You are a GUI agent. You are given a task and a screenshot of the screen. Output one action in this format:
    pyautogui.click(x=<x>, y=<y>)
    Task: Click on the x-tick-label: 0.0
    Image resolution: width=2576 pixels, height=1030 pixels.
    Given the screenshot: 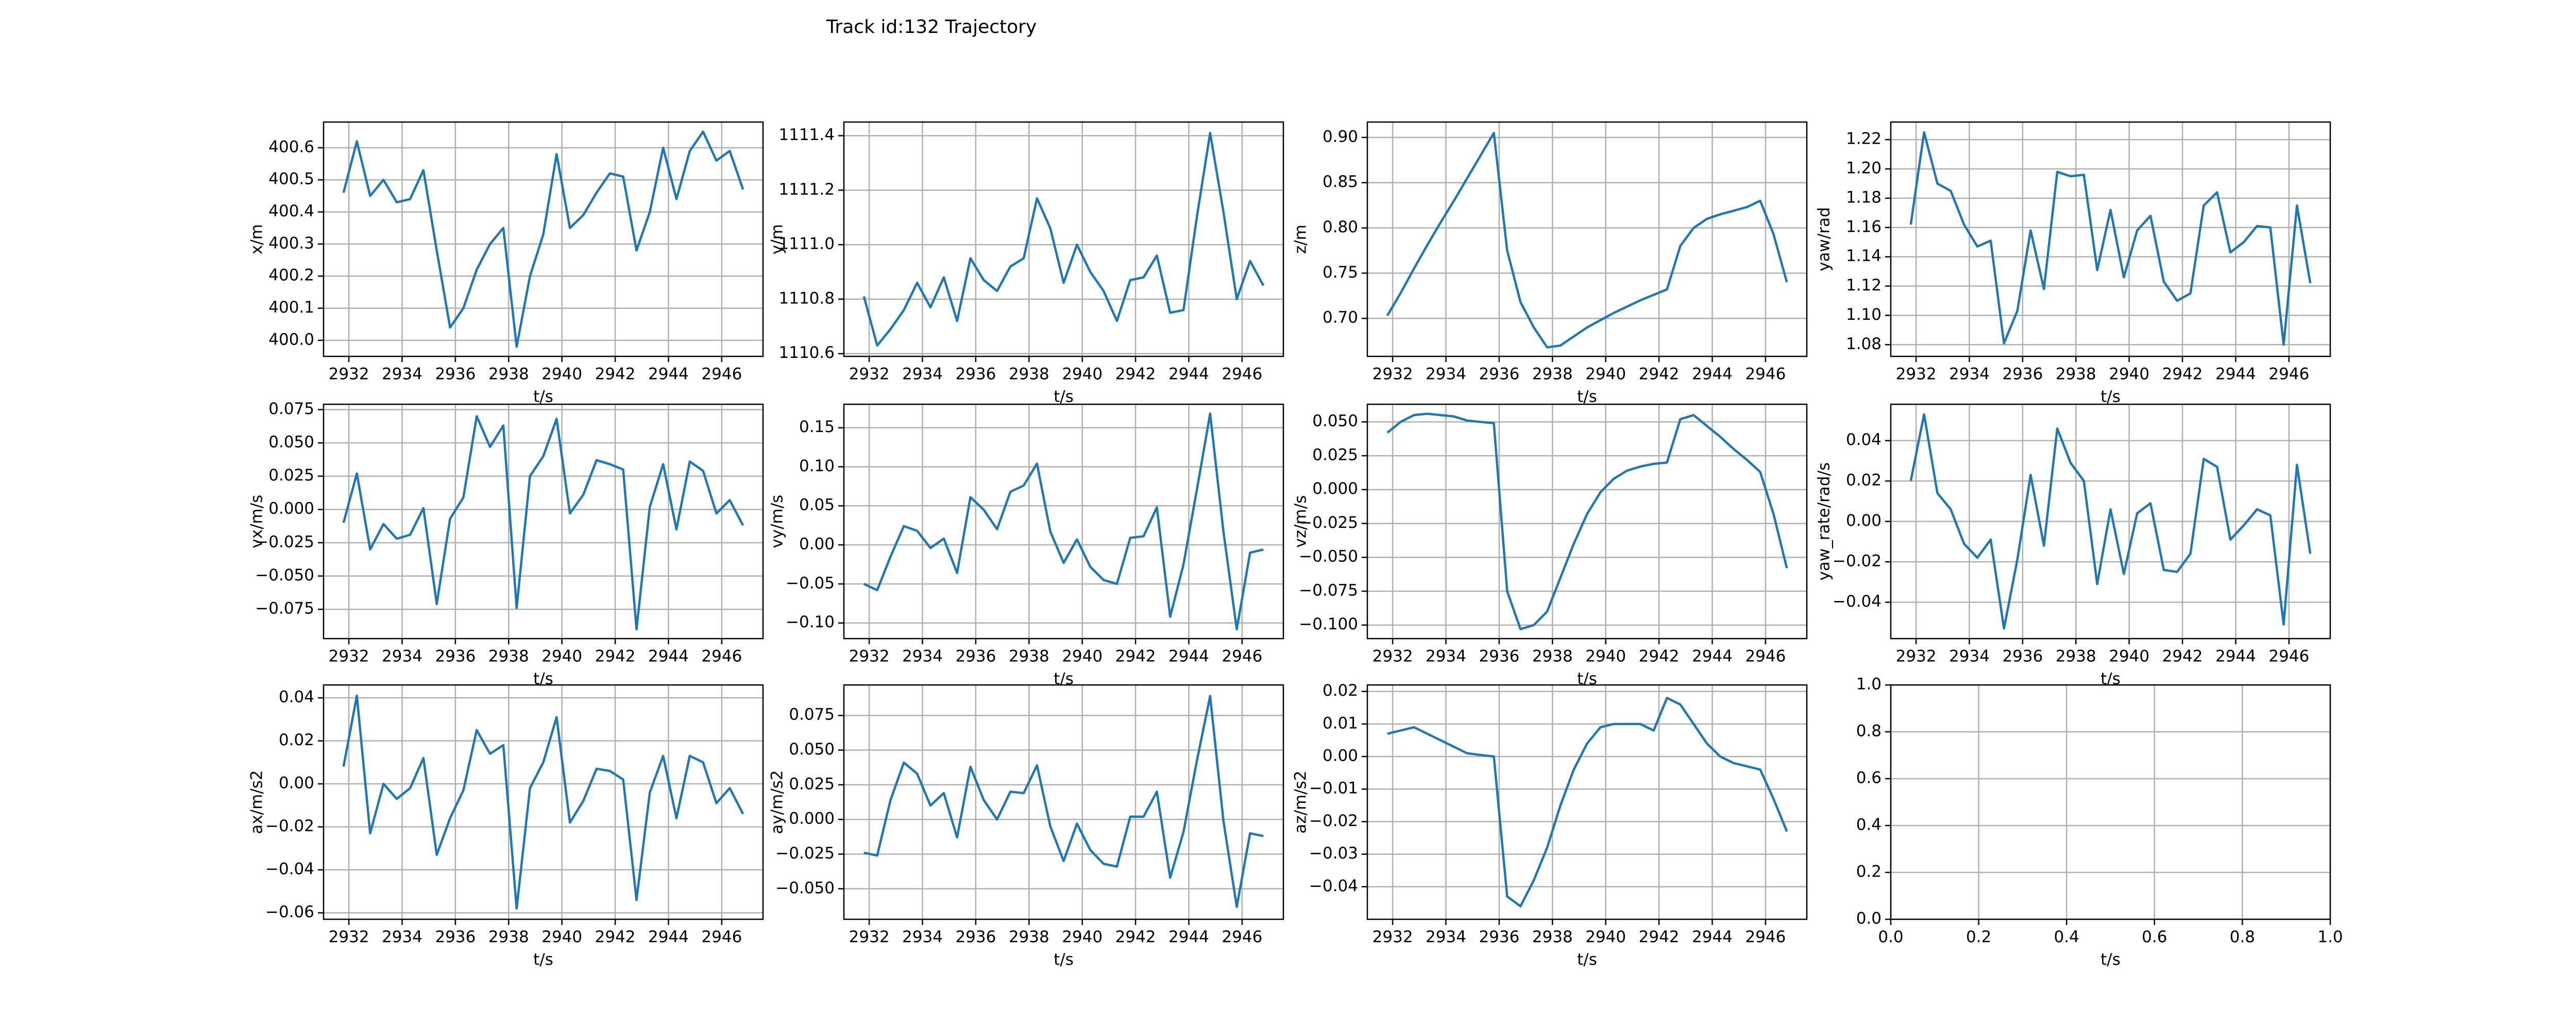 What is the action you would take?
    pyautogui.click(x=1890, y=937)
    